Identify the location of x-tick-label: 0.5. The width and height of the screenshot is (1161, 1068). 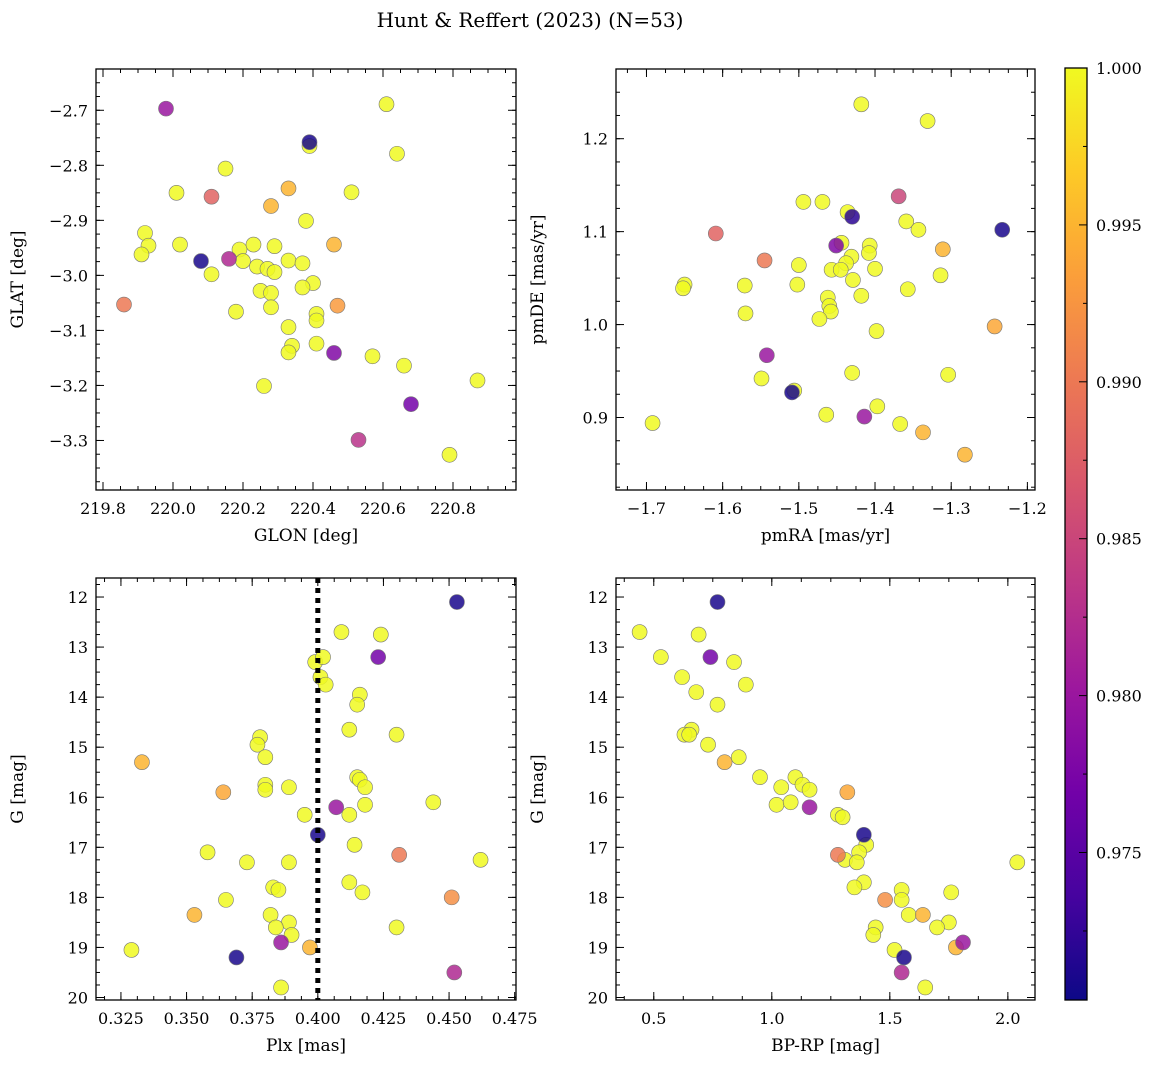
(653, 1018).